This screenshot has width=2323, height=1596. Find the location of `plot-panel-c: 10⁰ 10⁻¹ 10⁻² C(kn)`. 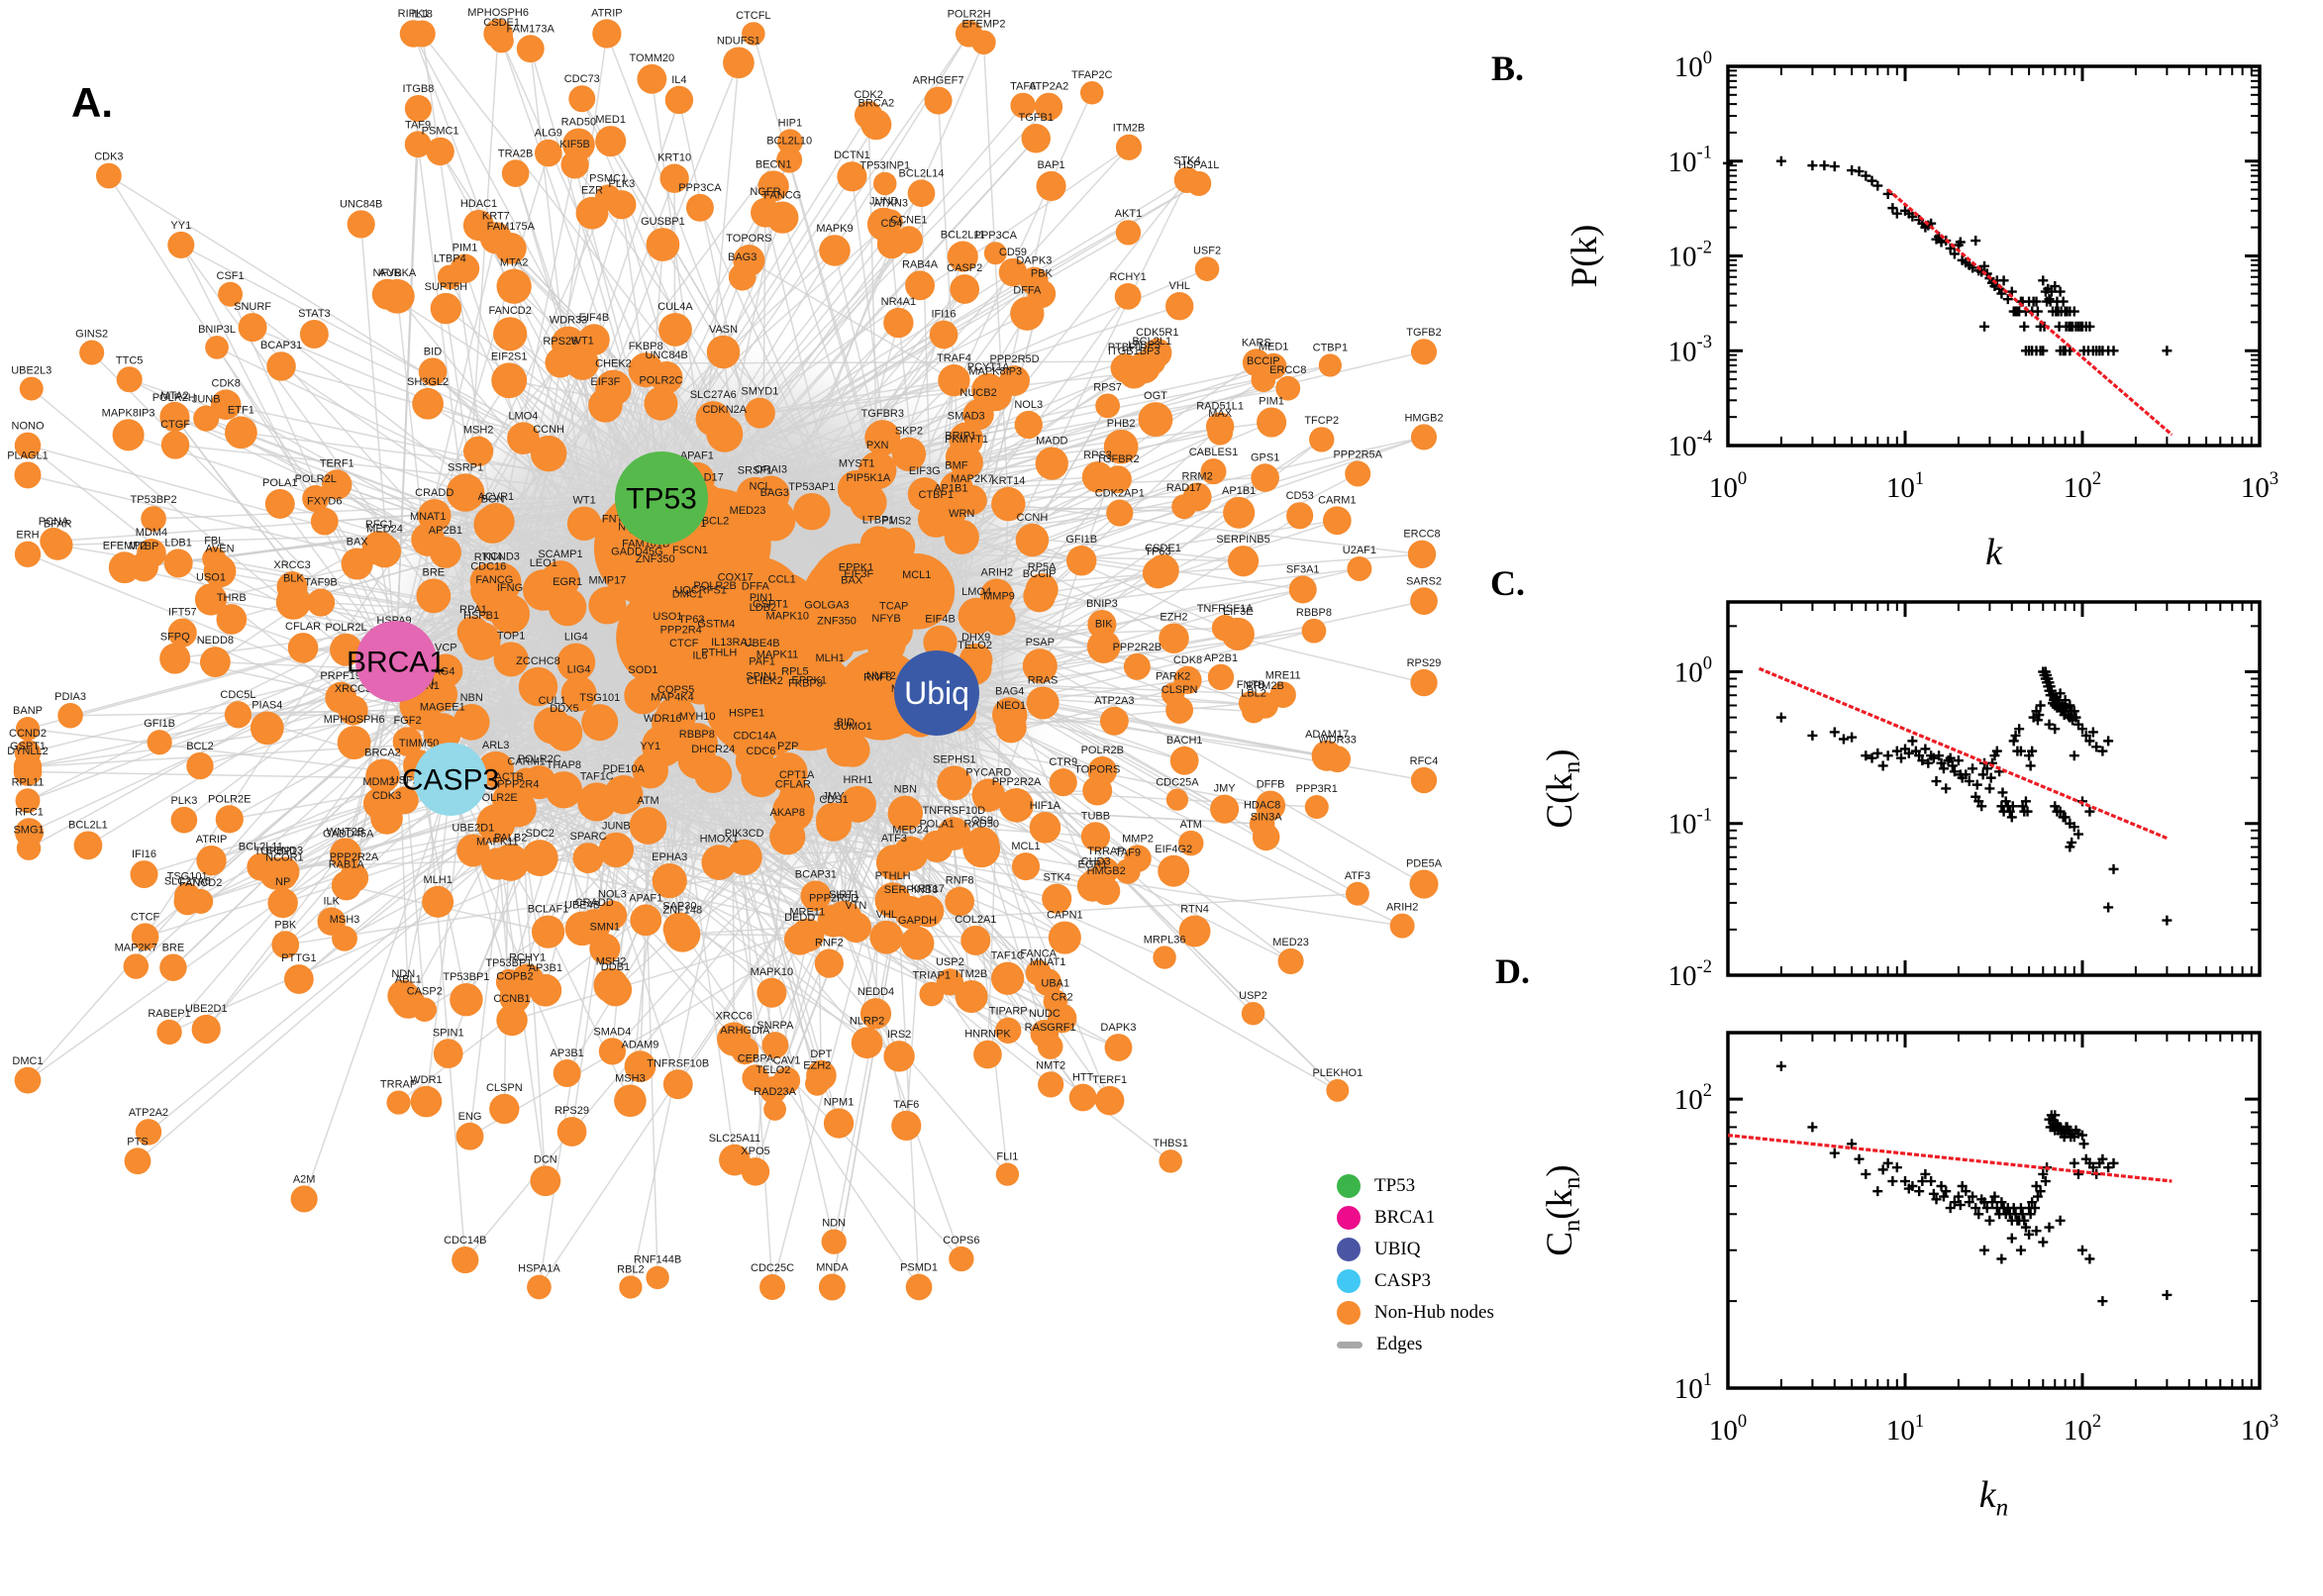

plot-panel-c: 10⁰ 10⁻¹ 10⁻² C(kn) is located at coordinates (1901, 796).